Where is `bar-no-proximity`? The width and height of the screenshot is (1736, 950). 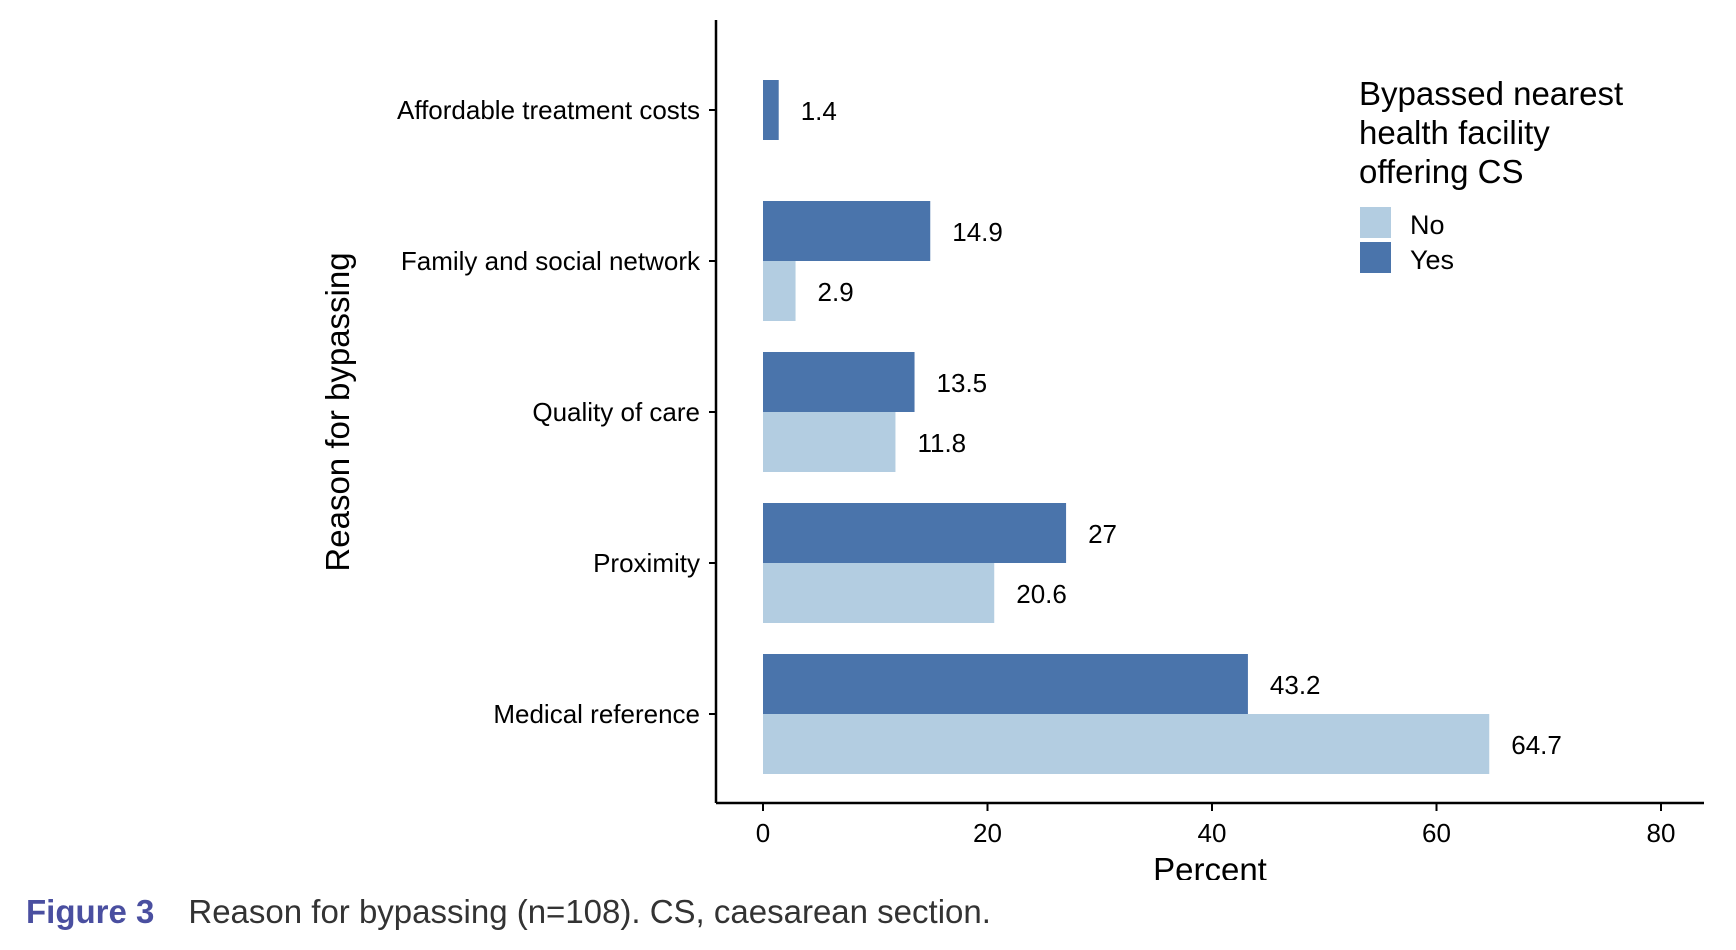
bar-no-proximity is located at coordinates (879, 593).